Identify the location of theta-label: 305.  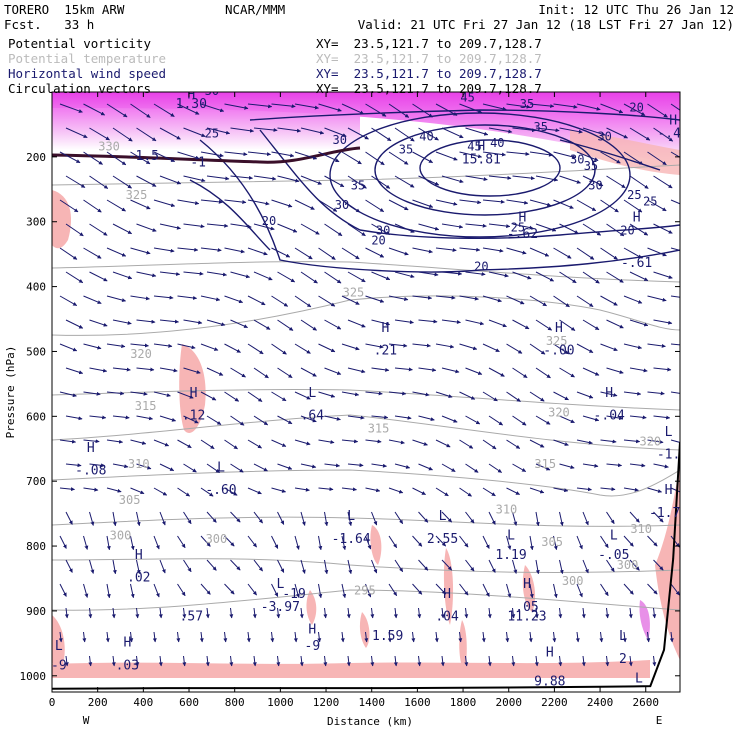
(130, 500).